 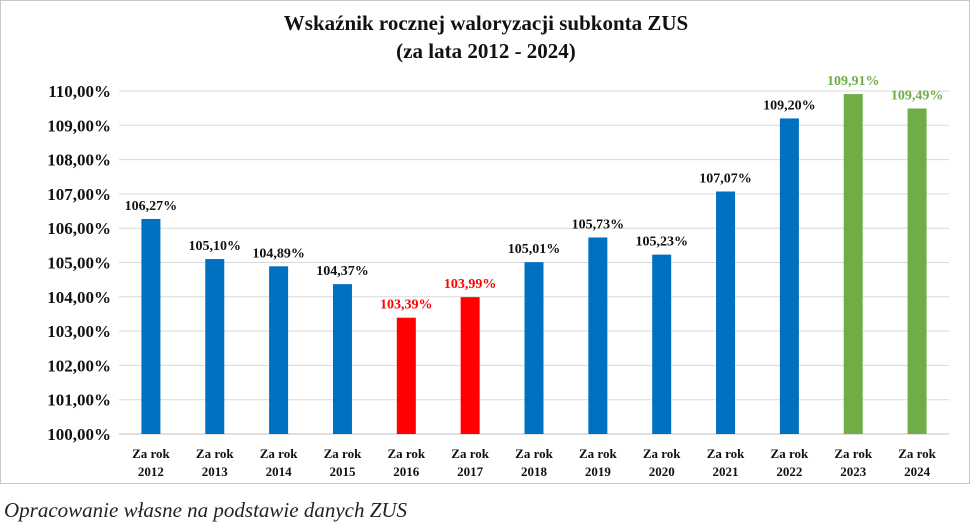 I want to click on y-tick-label: 105,00%, so click(x=79, y=263).